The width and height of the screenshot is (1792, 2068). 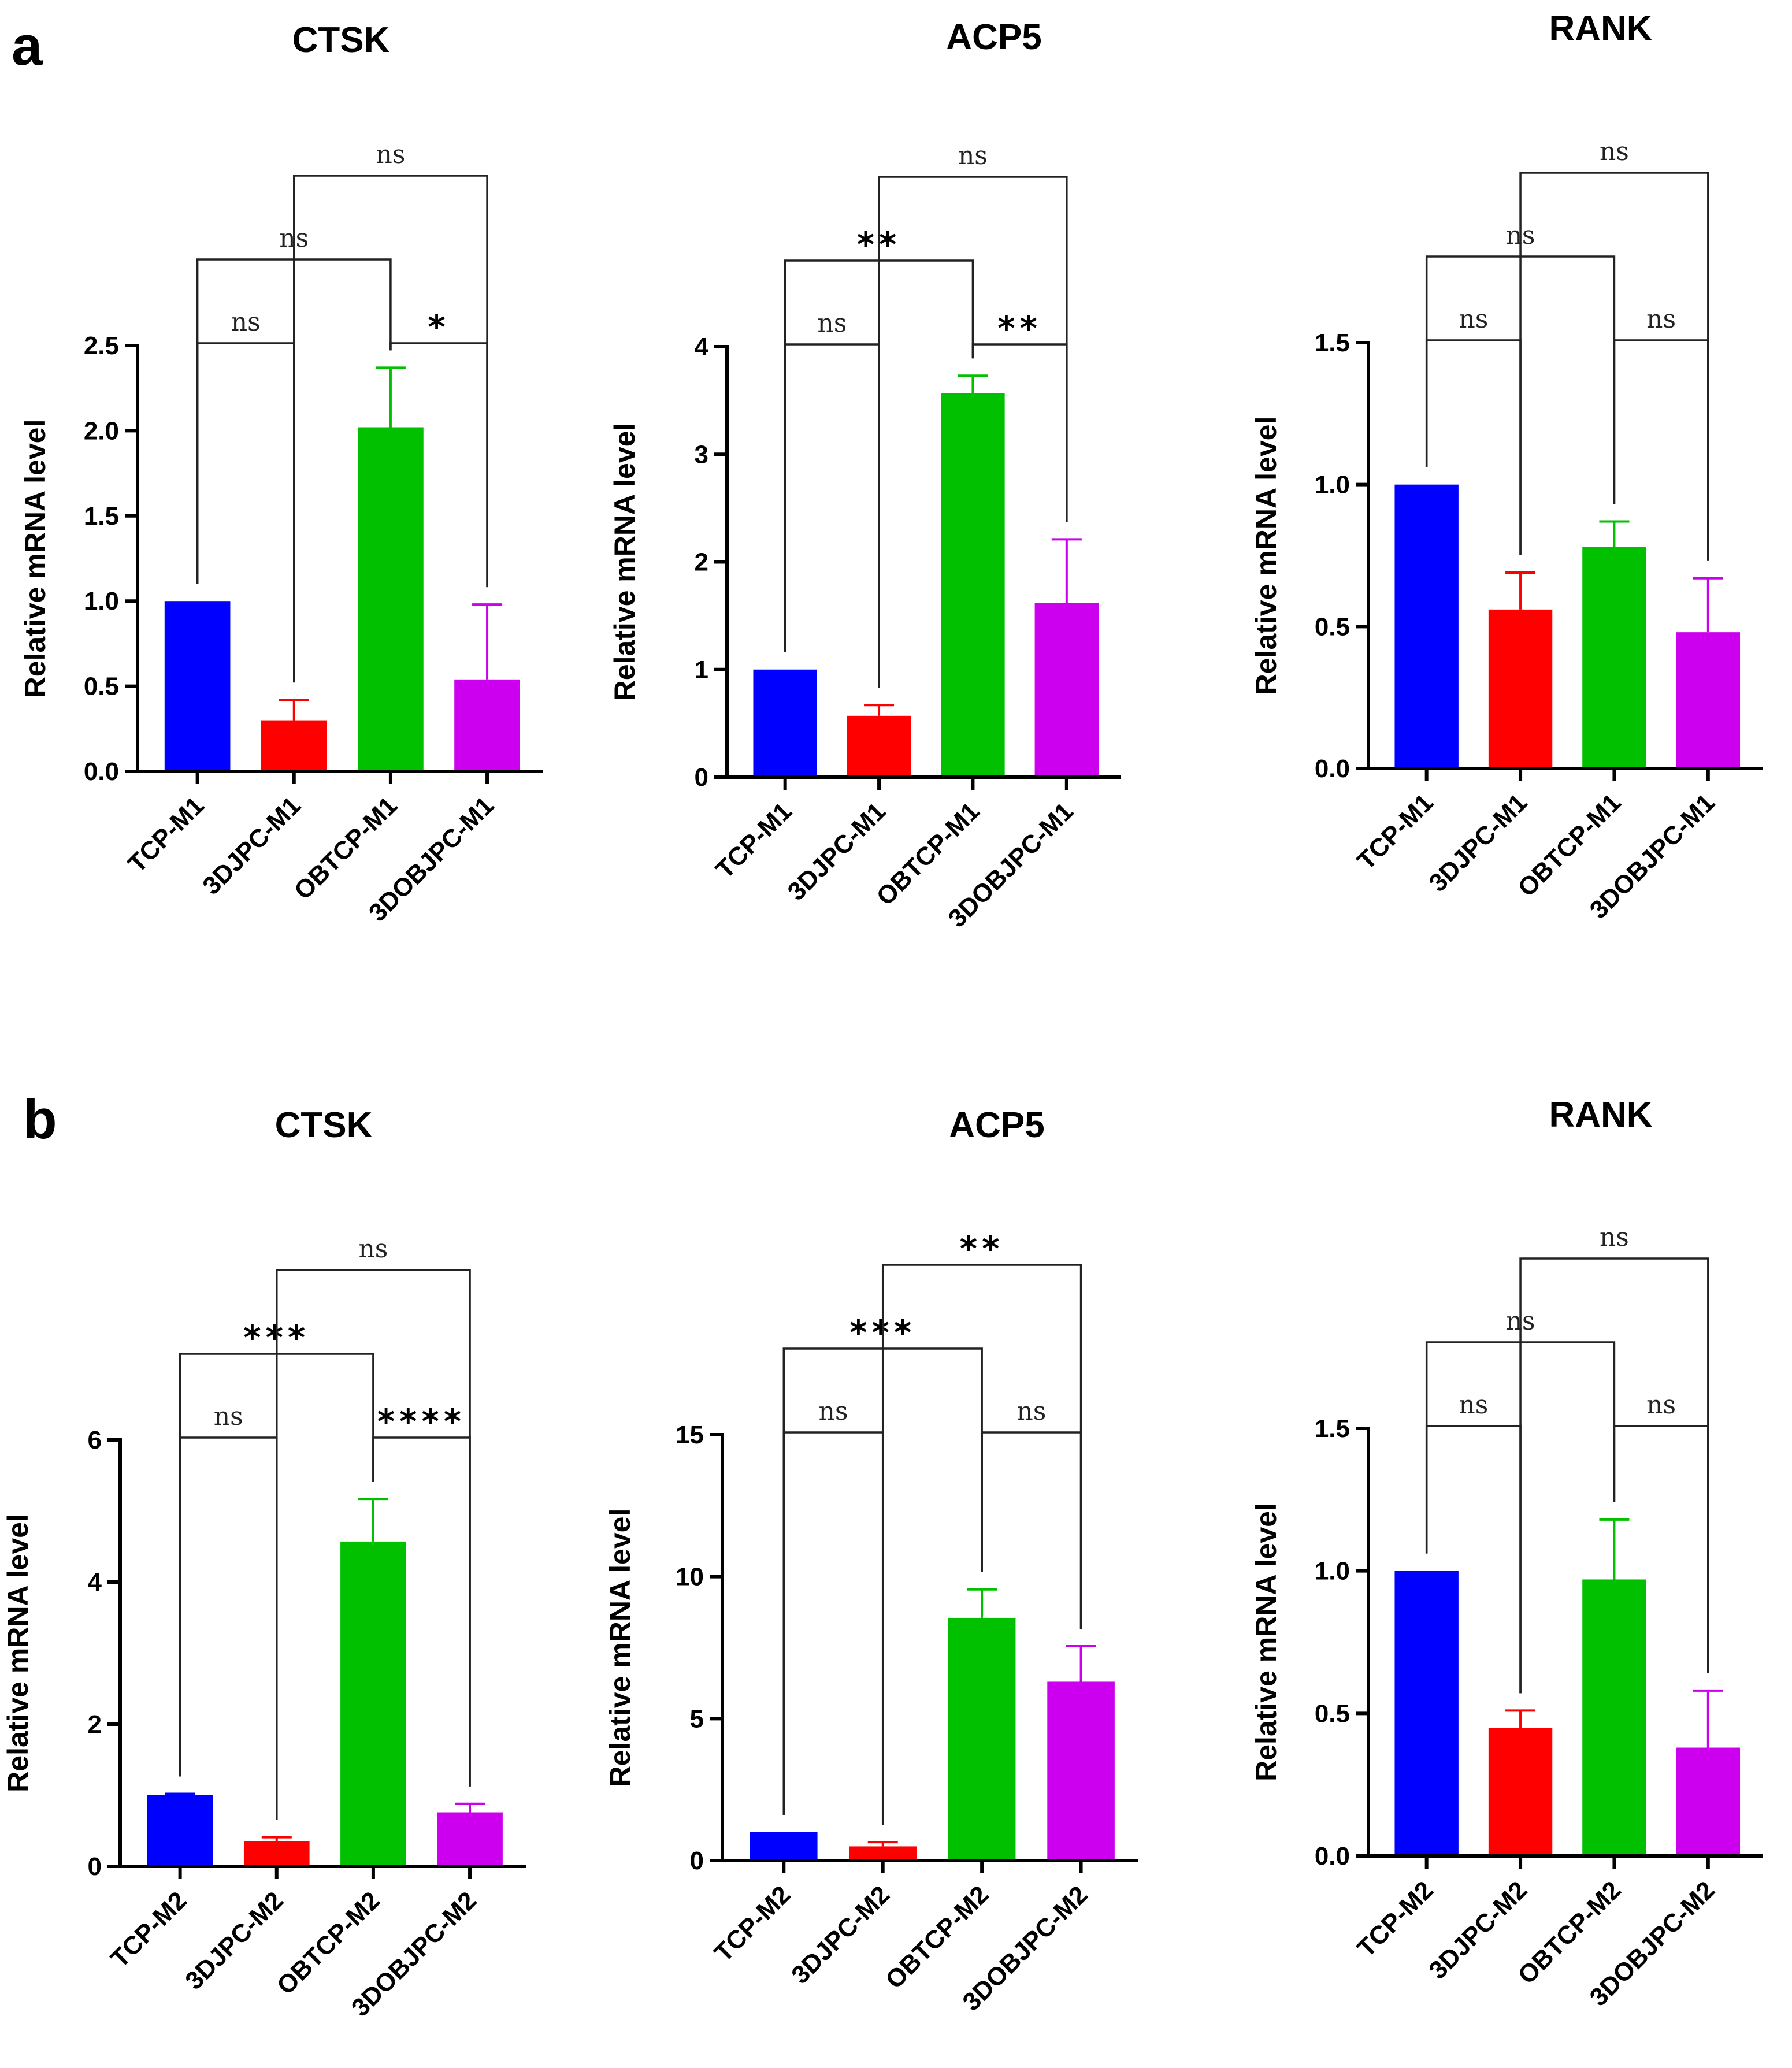 What do you see at coordinates (421, 1422) in the screenshot?
I see `significance-label: ****` at bounding box center [421, 1422].